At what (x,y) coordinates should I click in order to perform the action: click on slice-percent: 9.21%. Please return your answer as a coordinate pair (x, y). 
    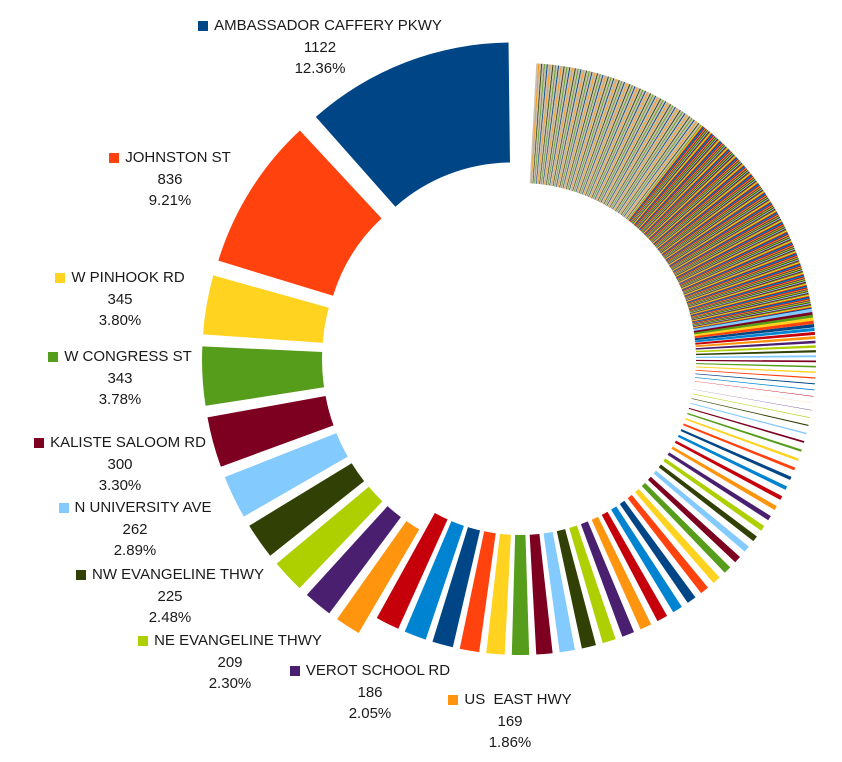
    Looking at the image, I should click on (170, 200).